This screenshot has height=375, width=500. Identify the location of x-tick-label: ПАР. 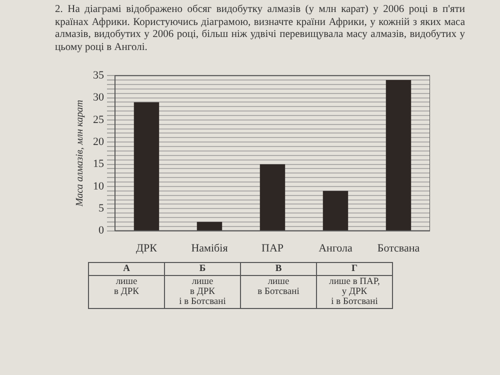
(272, 248).